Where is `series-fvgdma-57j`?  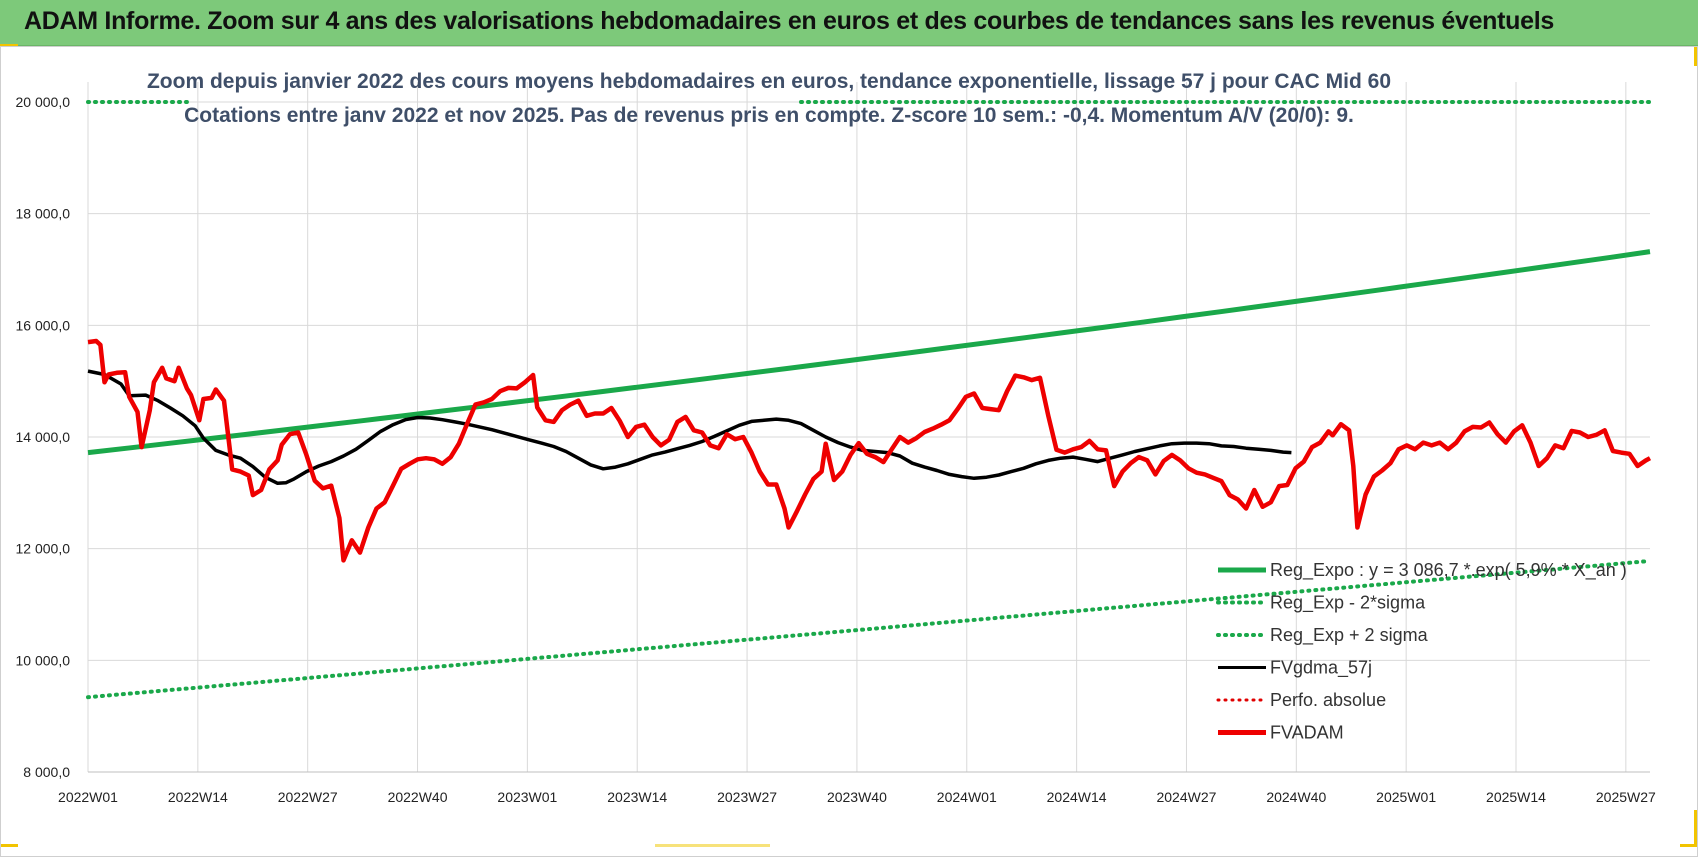 series-fvgdma-57j is located at coordinates (689, 427).